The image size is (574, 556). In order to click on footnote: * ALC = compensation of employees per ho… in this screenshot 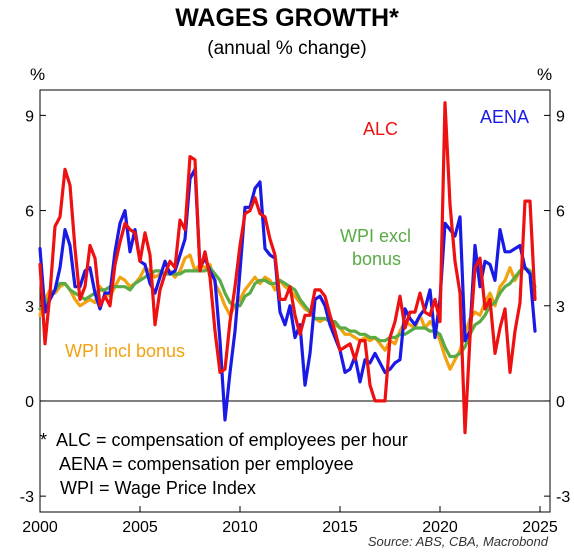, I will do `click(224, 464)`.